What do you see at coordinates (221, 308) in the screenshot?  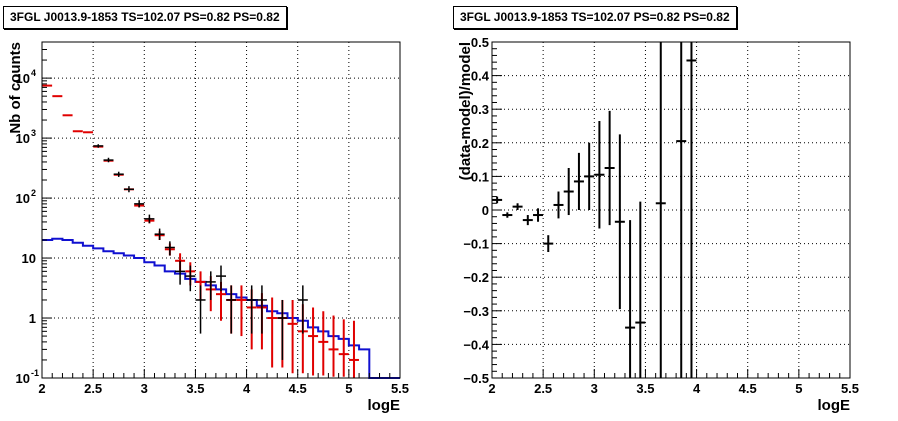 I see `model-histogram-line` at bounding box center [221, 308].